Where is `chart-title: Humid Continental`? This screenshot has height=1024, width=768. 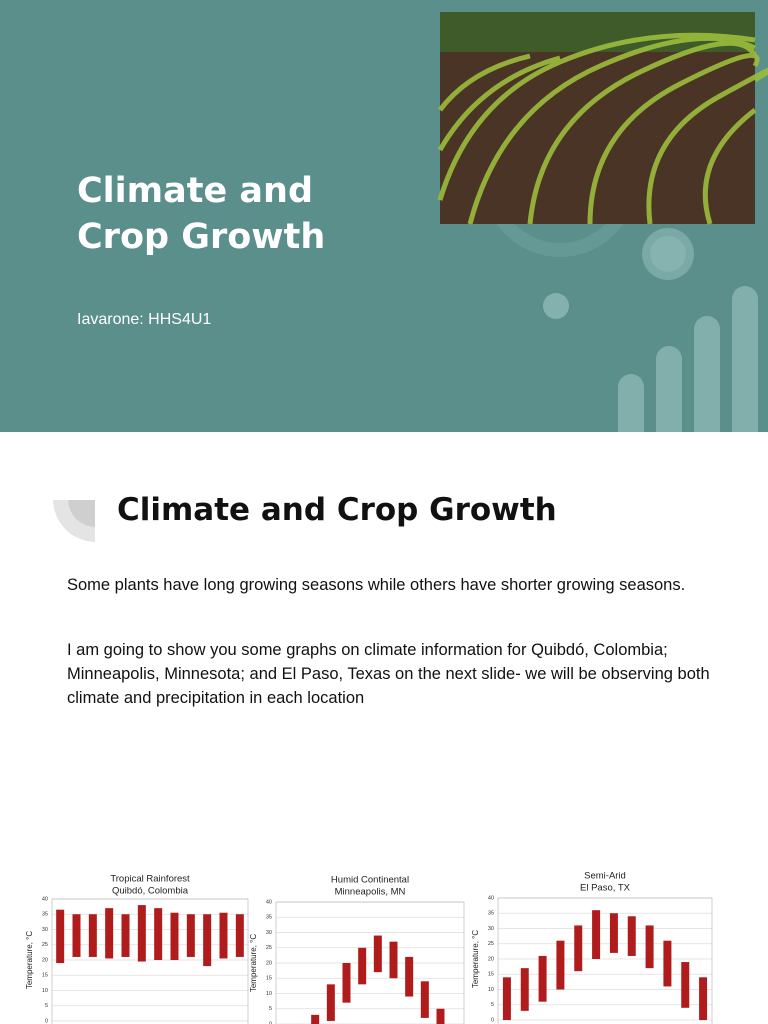
chart-title: Humid Continental is located at coordinates (370, 880).